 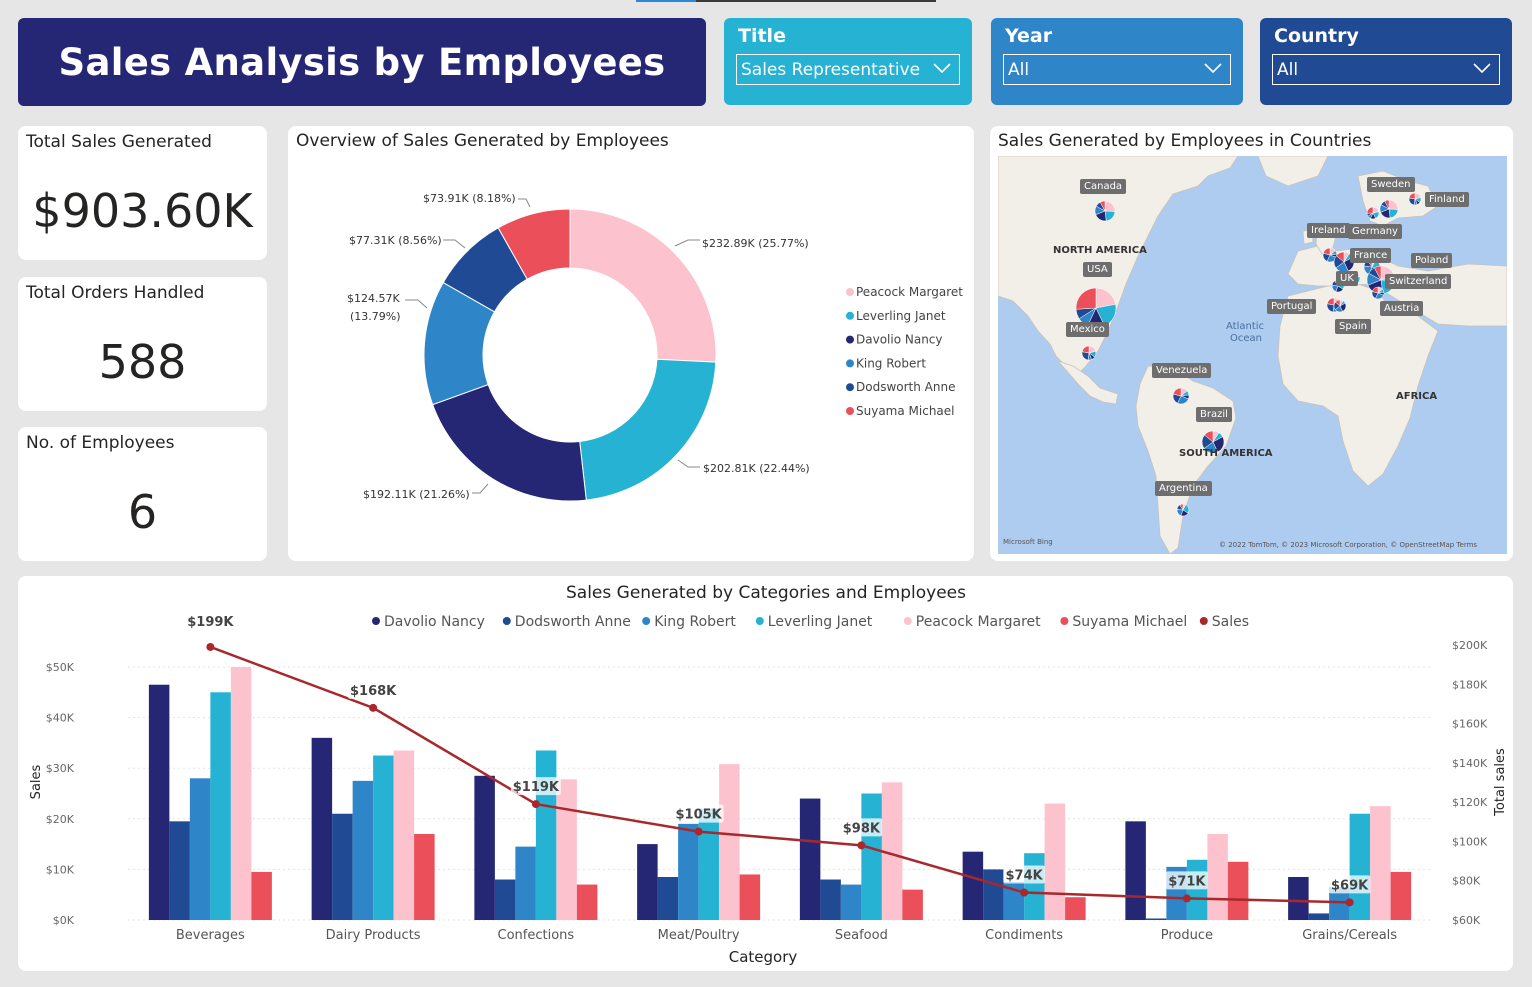 I want to click on donut-label-peacock: $232.89K (25.77%), so click(x=755, y=243).